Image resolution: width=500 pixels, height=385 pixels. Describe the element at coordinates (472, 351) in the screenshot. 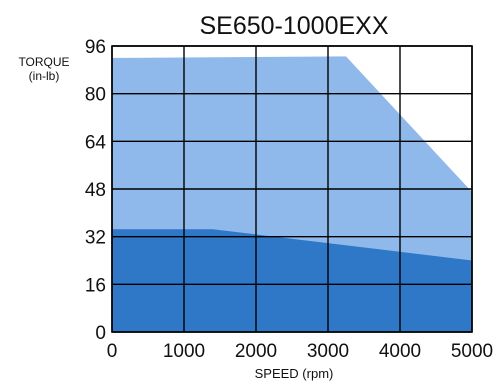

I see `x-tick-label: 5000` at that location.